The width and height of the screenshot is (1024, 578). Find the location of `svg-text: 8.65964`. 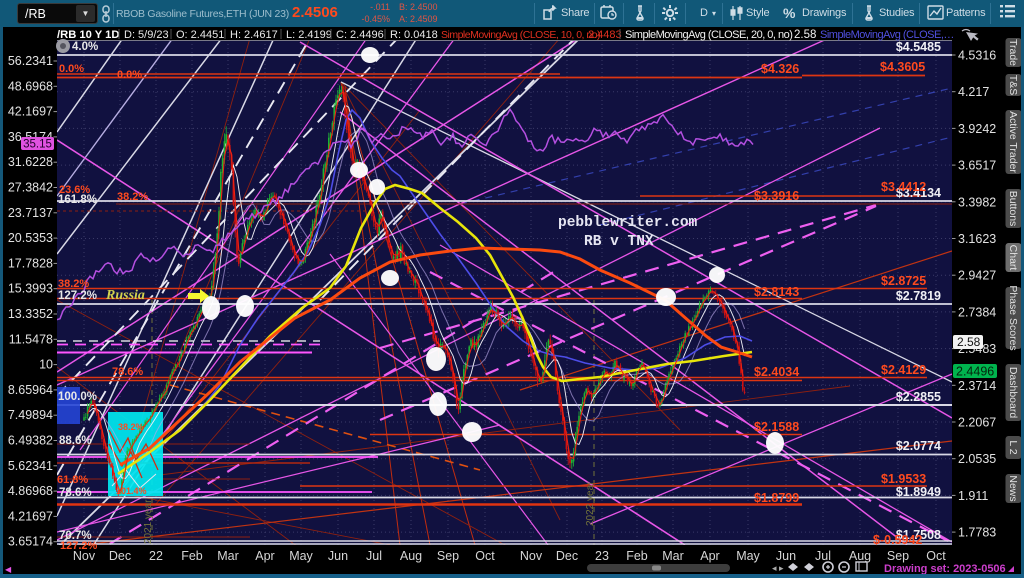

svg-text: 8.65964 is located at coordinates (30, 390).